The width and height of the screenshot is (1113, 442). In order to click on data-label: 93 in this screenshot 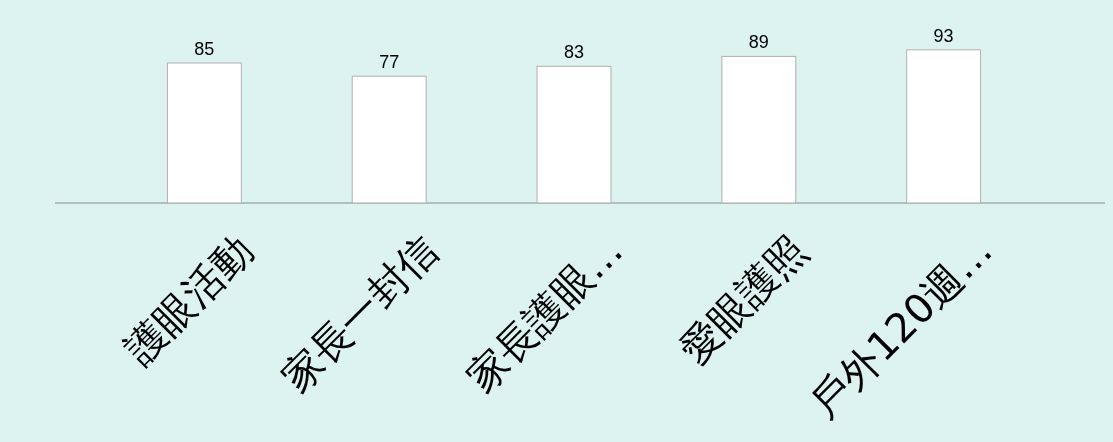, I will do `click(943, 35)`.